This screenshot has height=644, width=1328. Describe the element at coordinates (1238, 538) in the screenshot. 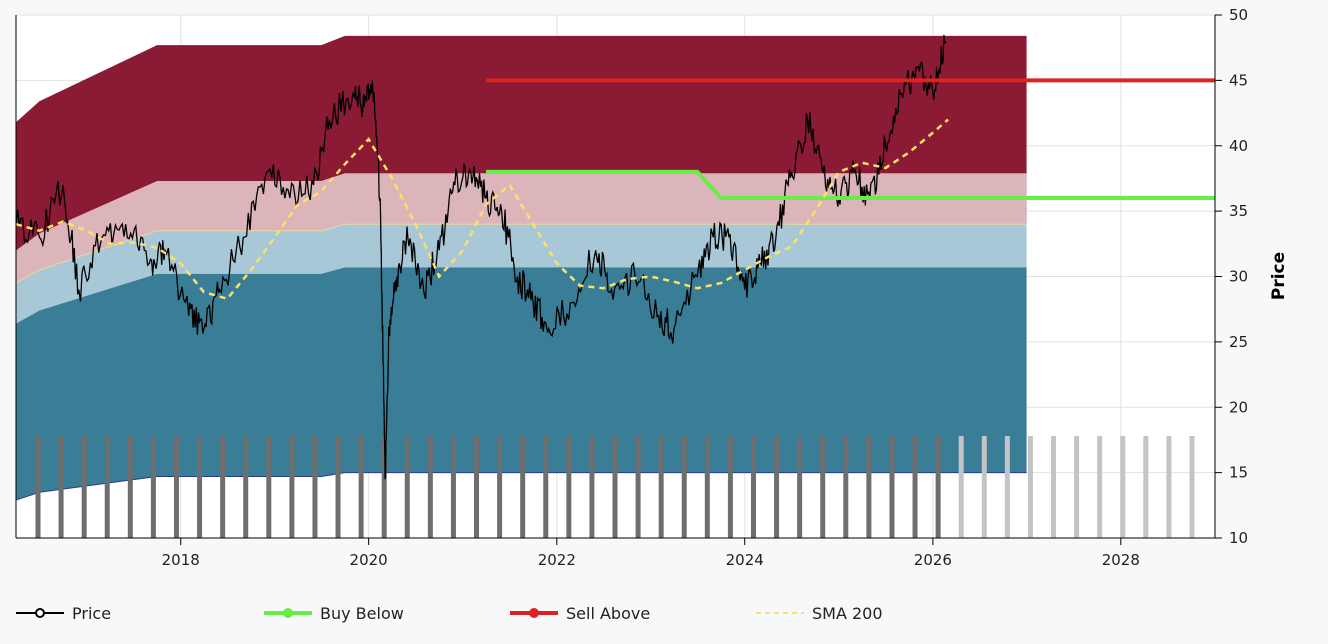

I see `y-tick-label: 10` at that location.